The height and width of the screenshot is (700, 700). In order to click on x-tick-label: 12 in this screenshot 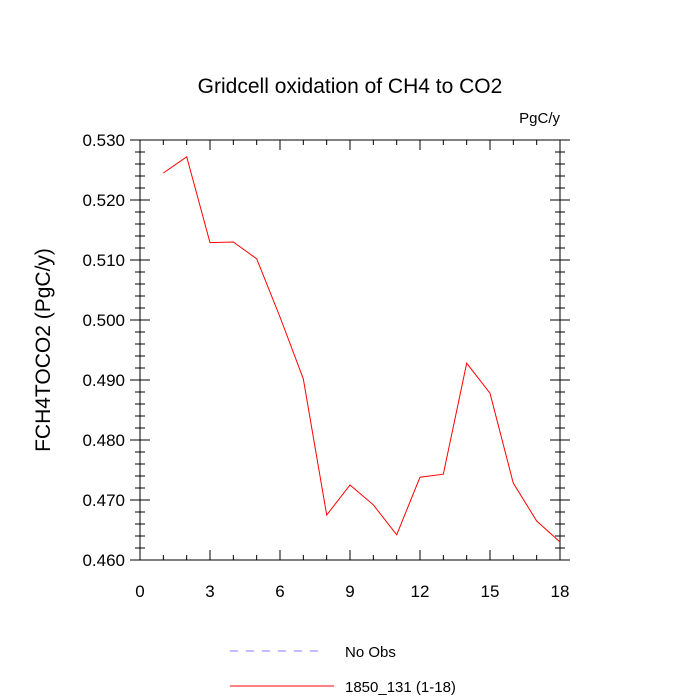, I will do `click(420, 591)`.